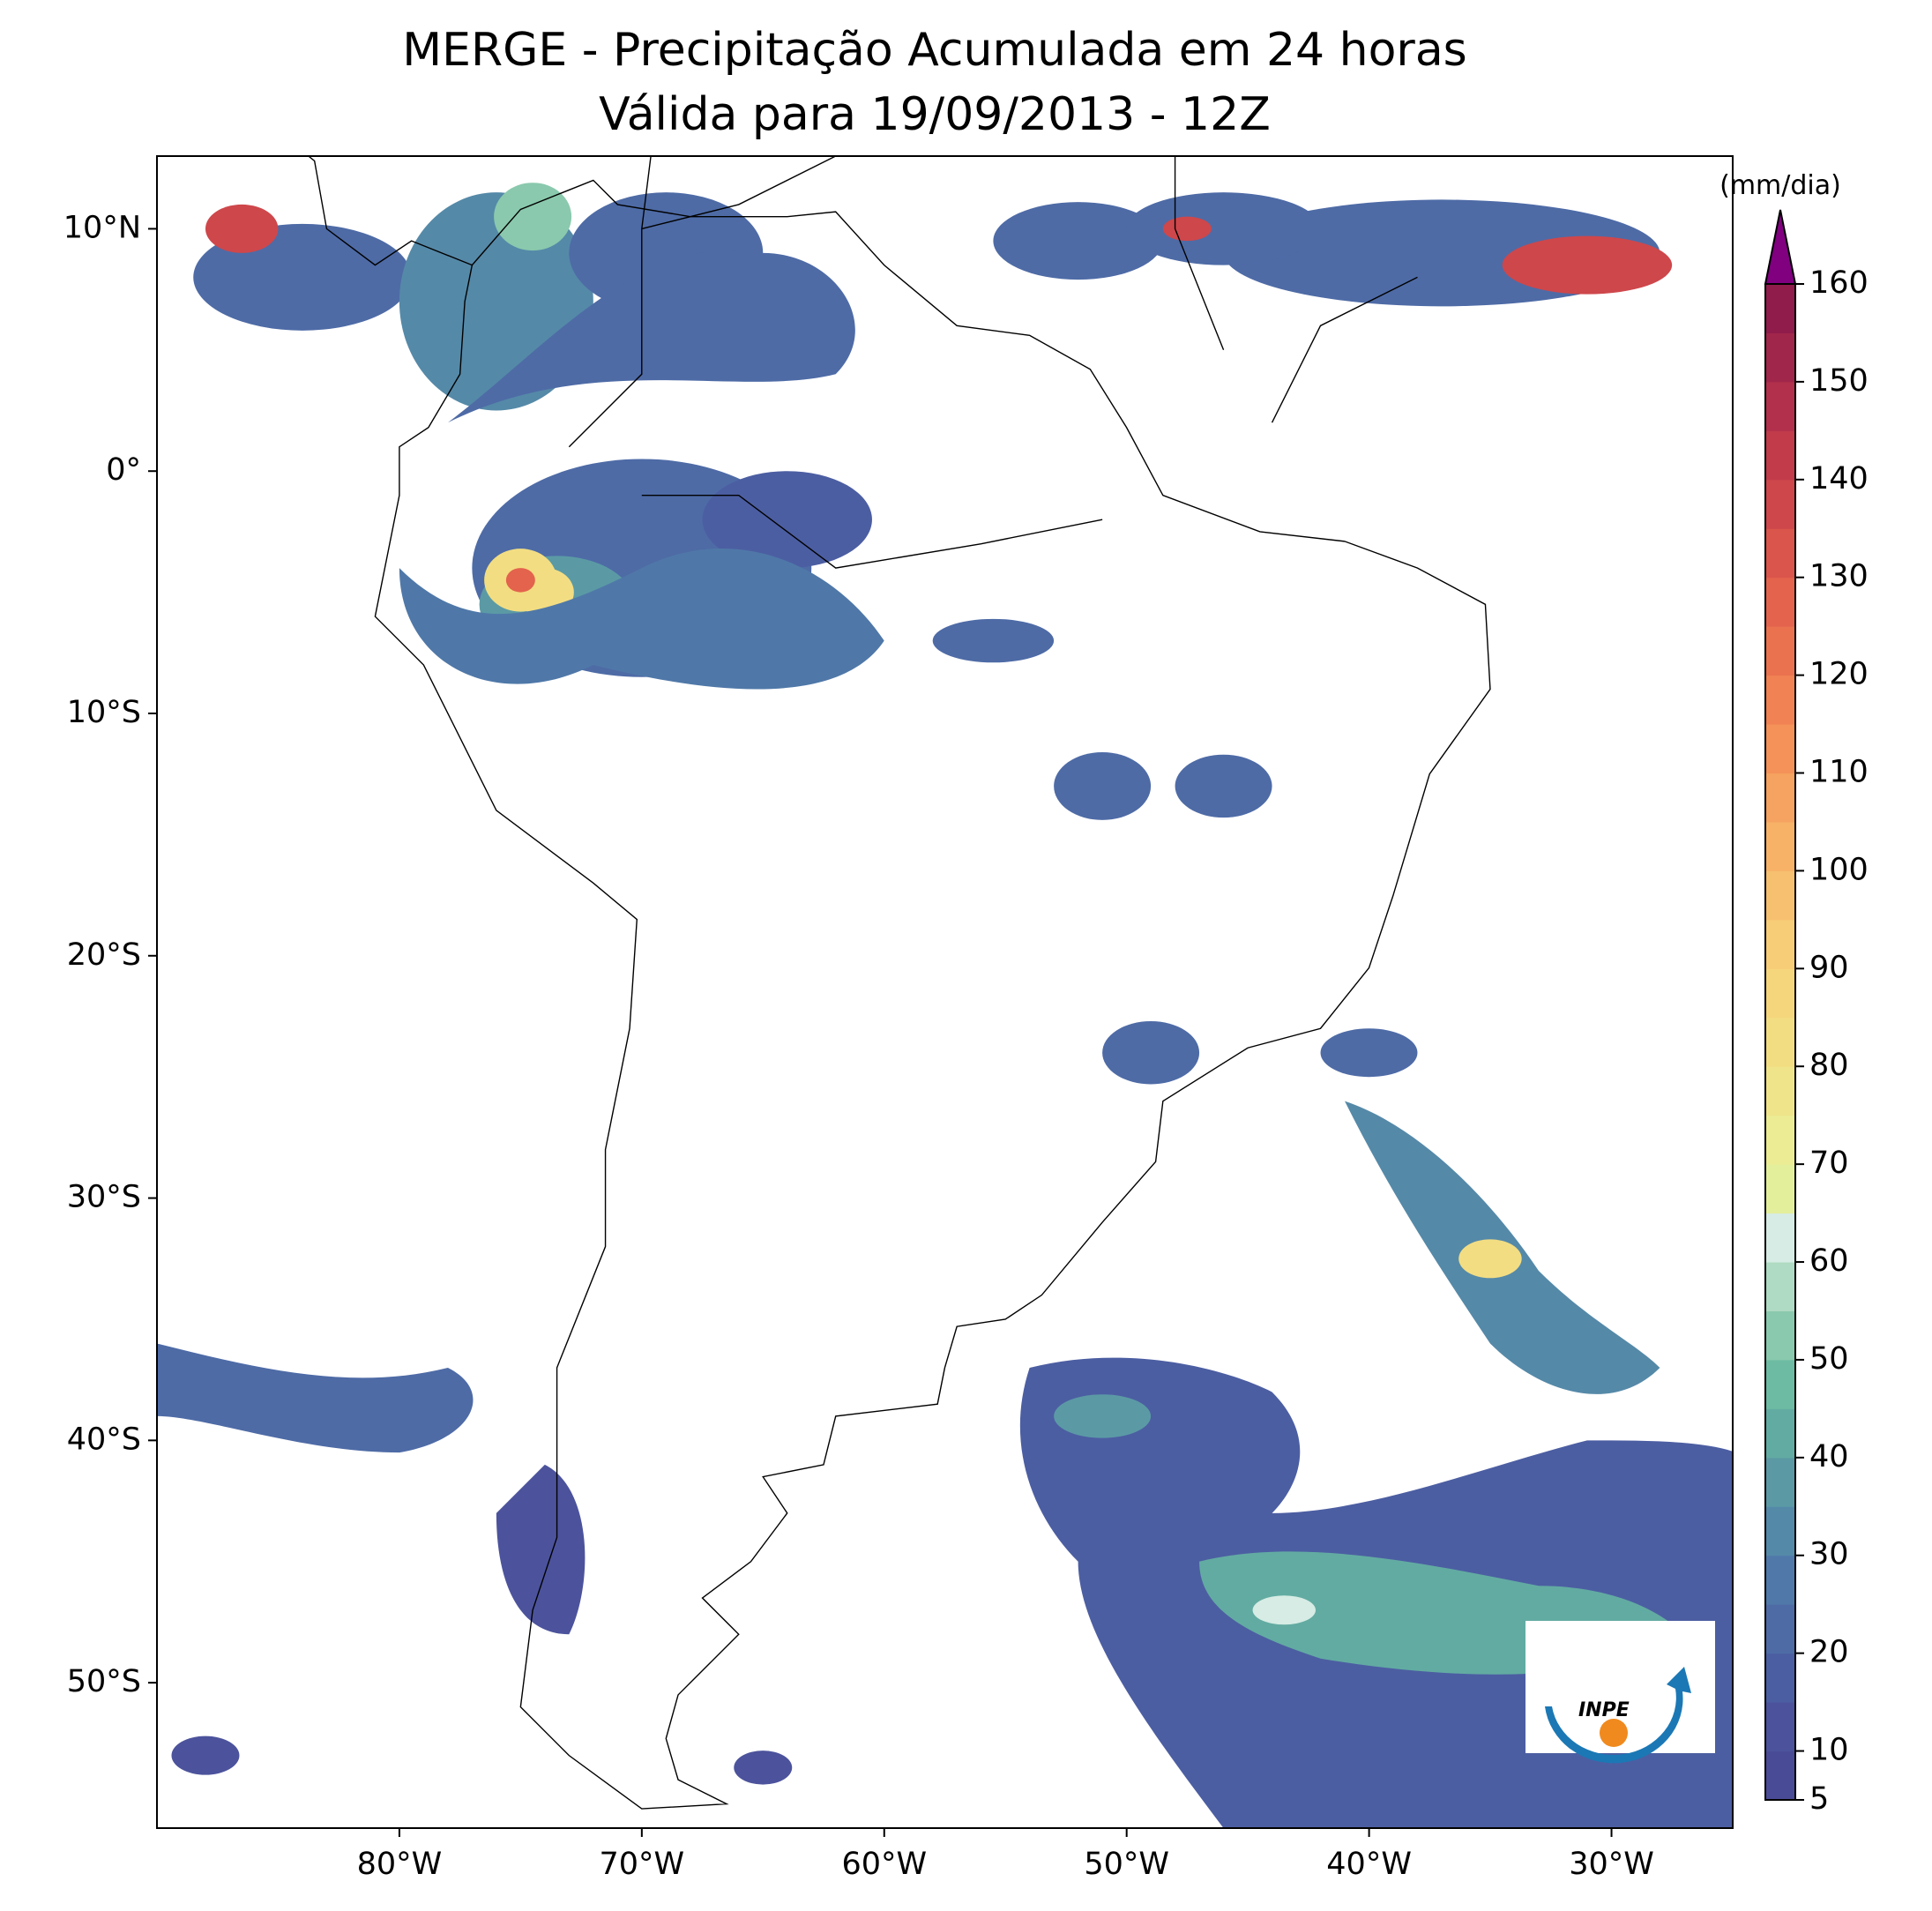 The height and width of the screenshot is (1911, 1932). Describe the element at coordinates (1369, 1865) in the screenshot. I see `x-tick-label: 40°W` at that location.